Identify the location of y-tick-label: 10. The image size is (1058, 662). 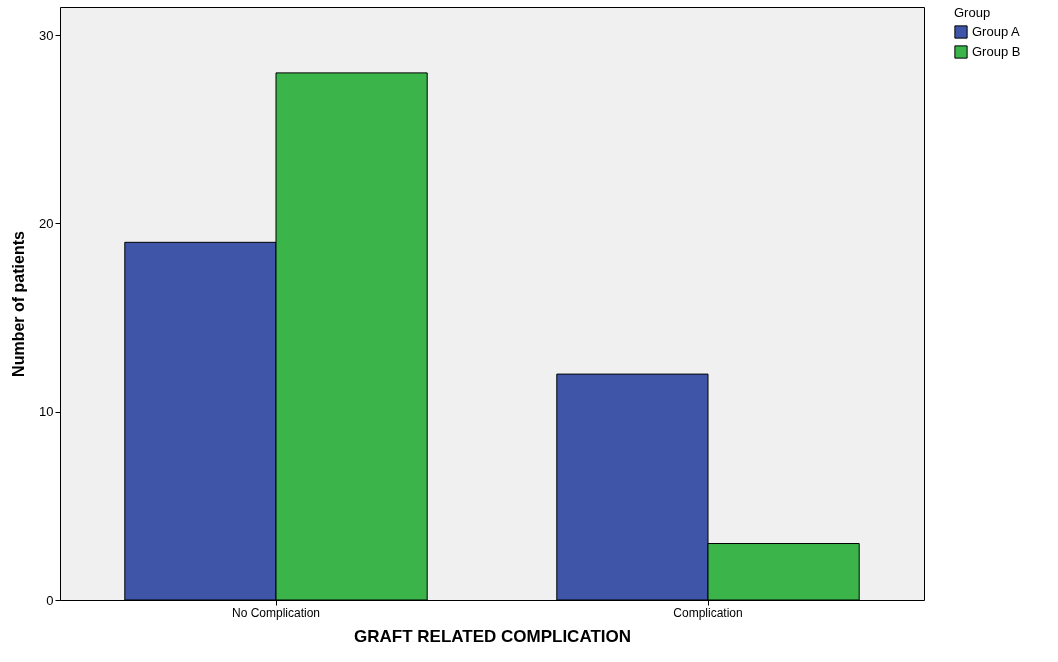
(46, 412).